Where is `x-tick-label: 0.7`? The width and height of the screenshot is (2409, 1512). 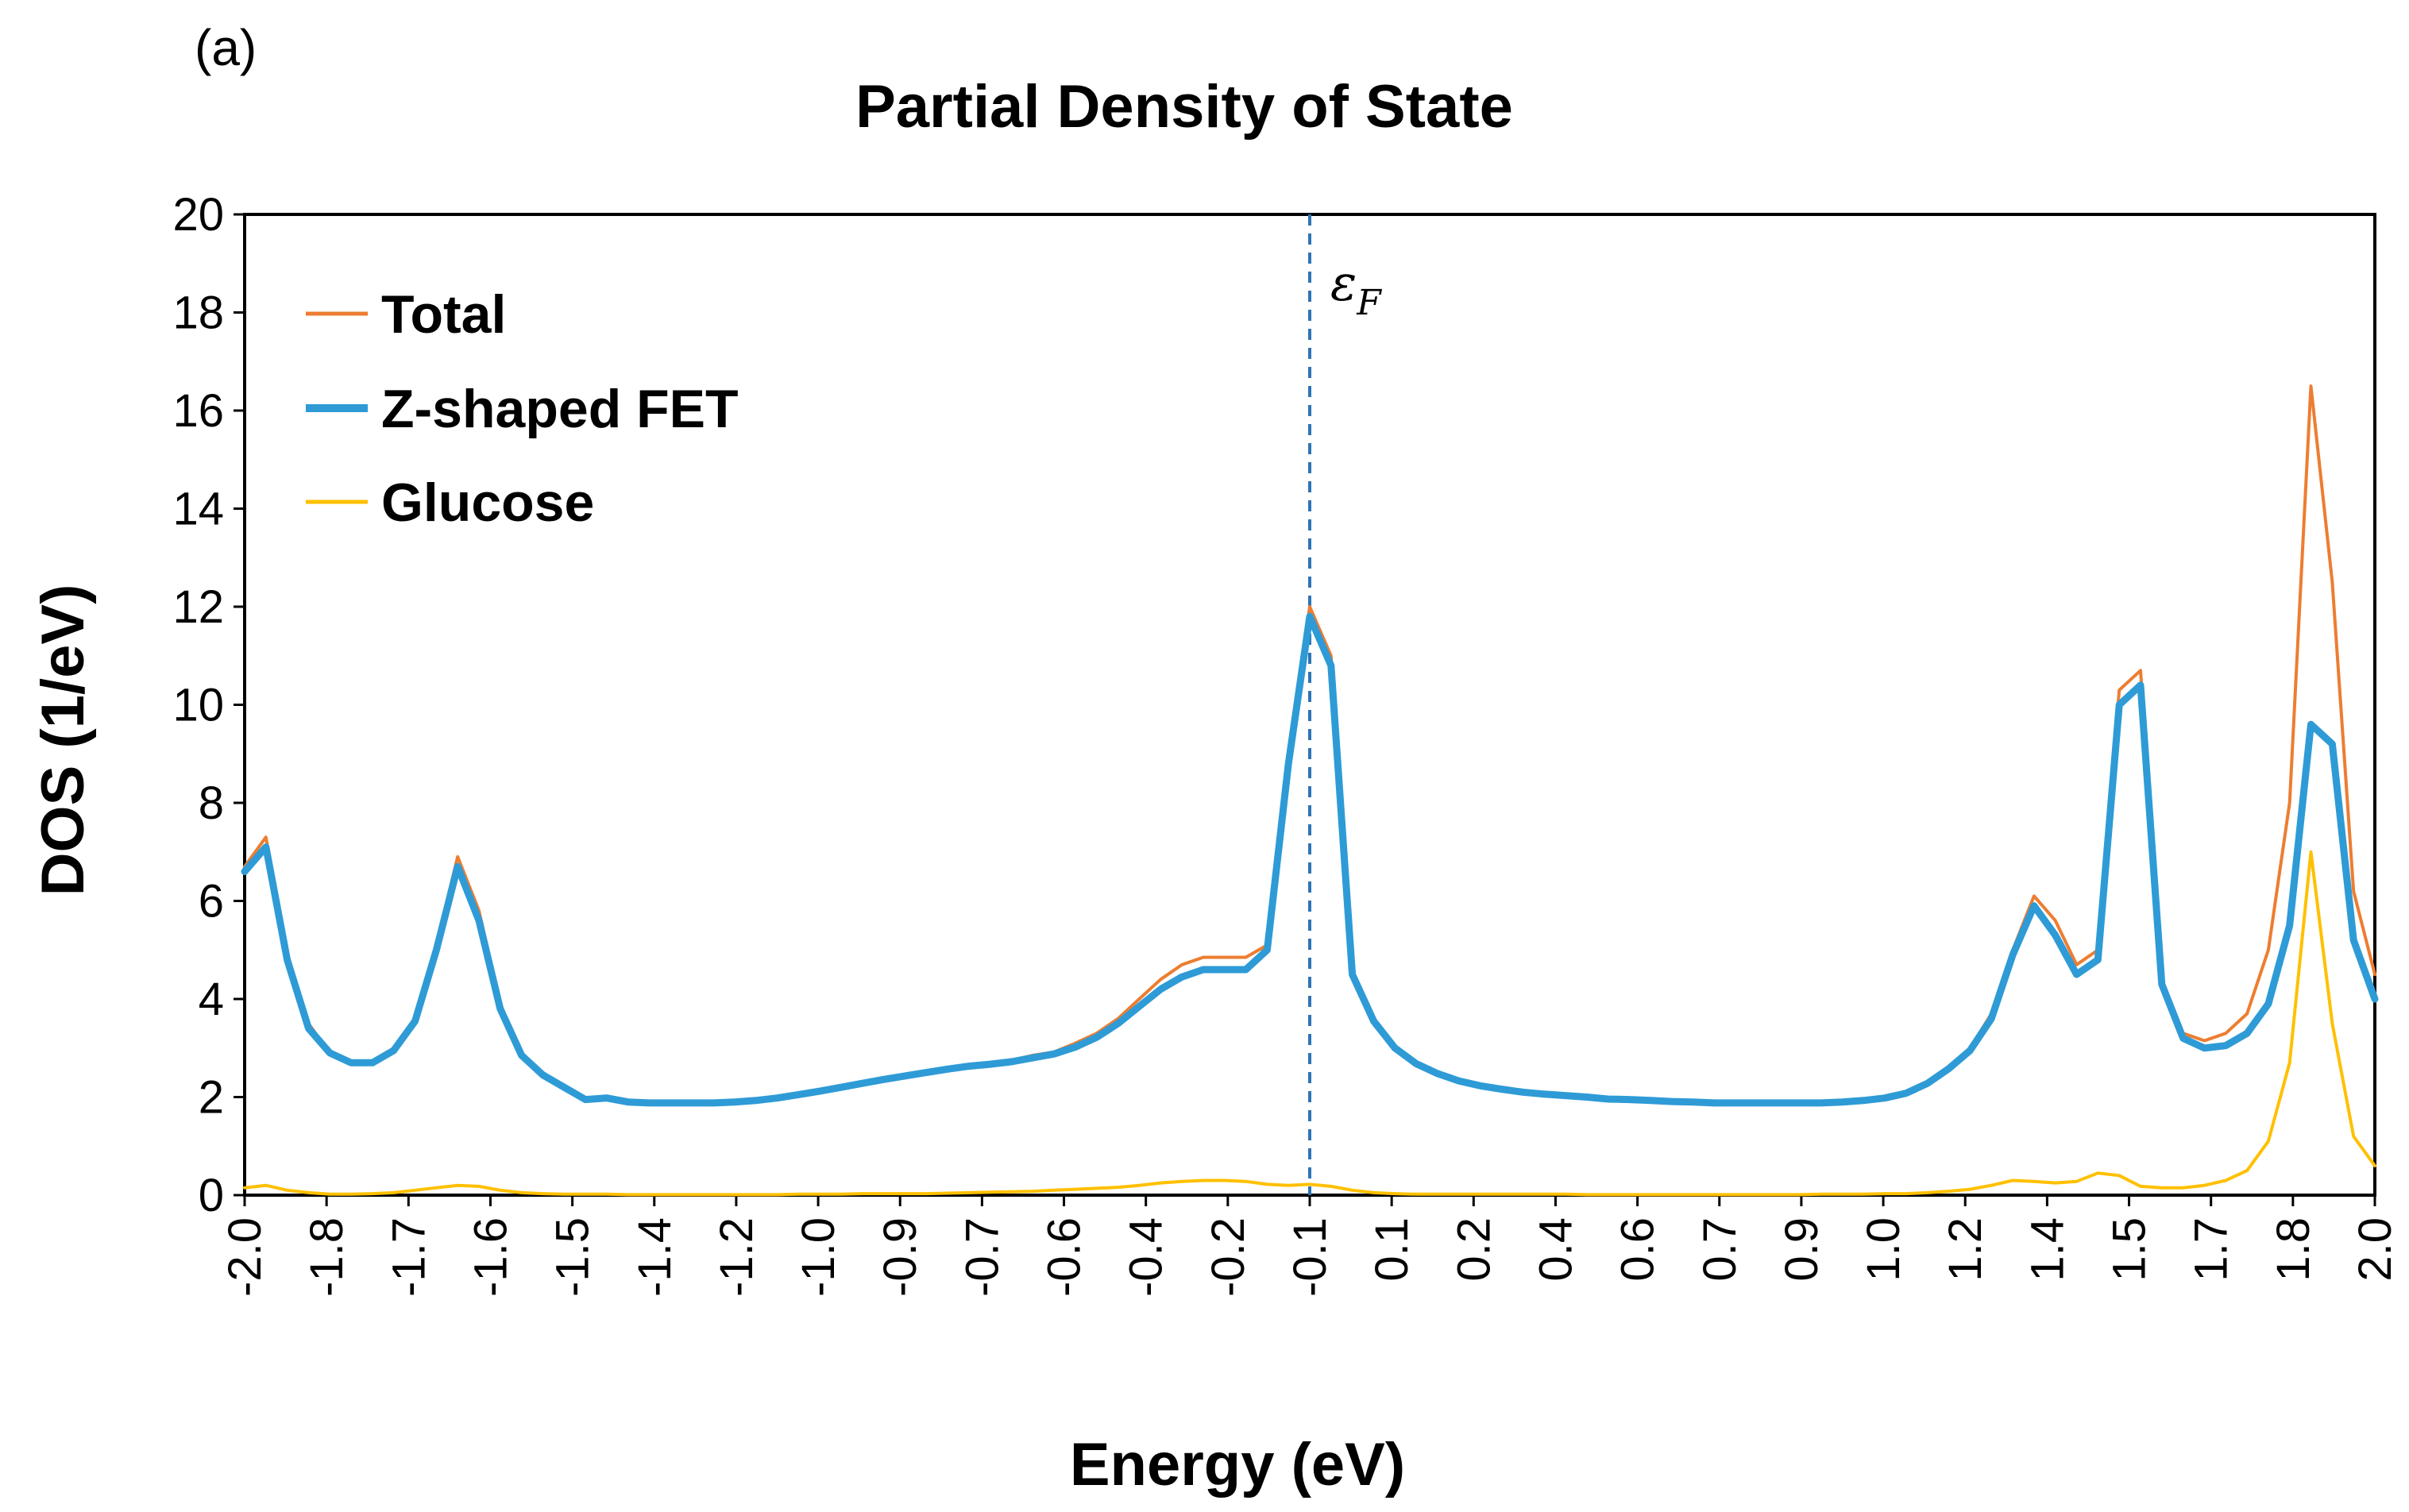 x-tick-label: 0.7 is located at coordinates (1720, 1249).